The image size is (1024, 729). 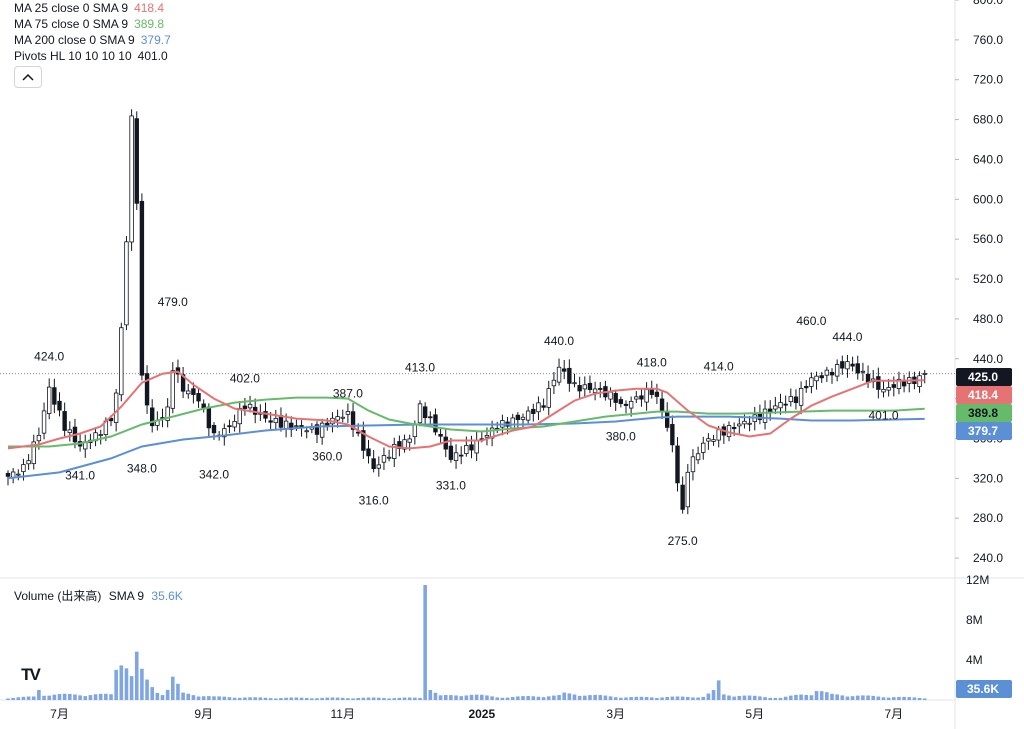 What do you see at coordinates (28, 77) in the screenshot?
I see `collapse-legend-button` at bounding box center [28, 77].